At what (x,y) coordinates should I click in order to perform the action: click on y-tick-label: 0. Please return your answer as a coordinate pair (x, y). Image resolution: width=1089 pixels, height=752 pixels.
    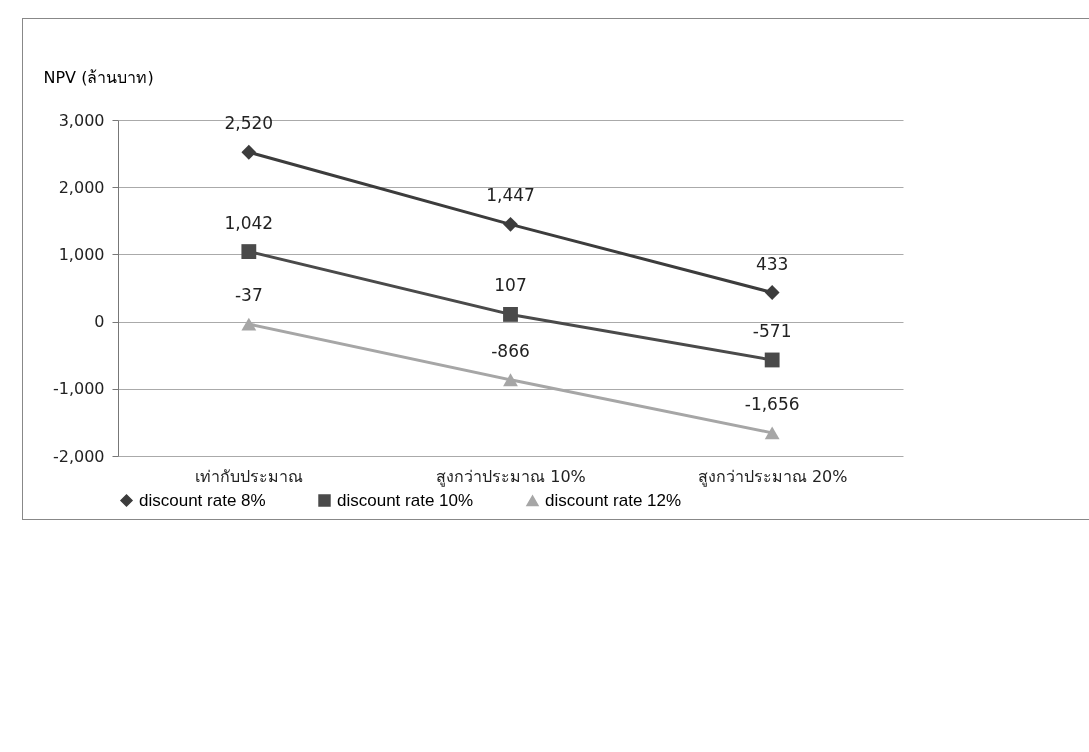
    Looking at the image, I should click on (99, 322).